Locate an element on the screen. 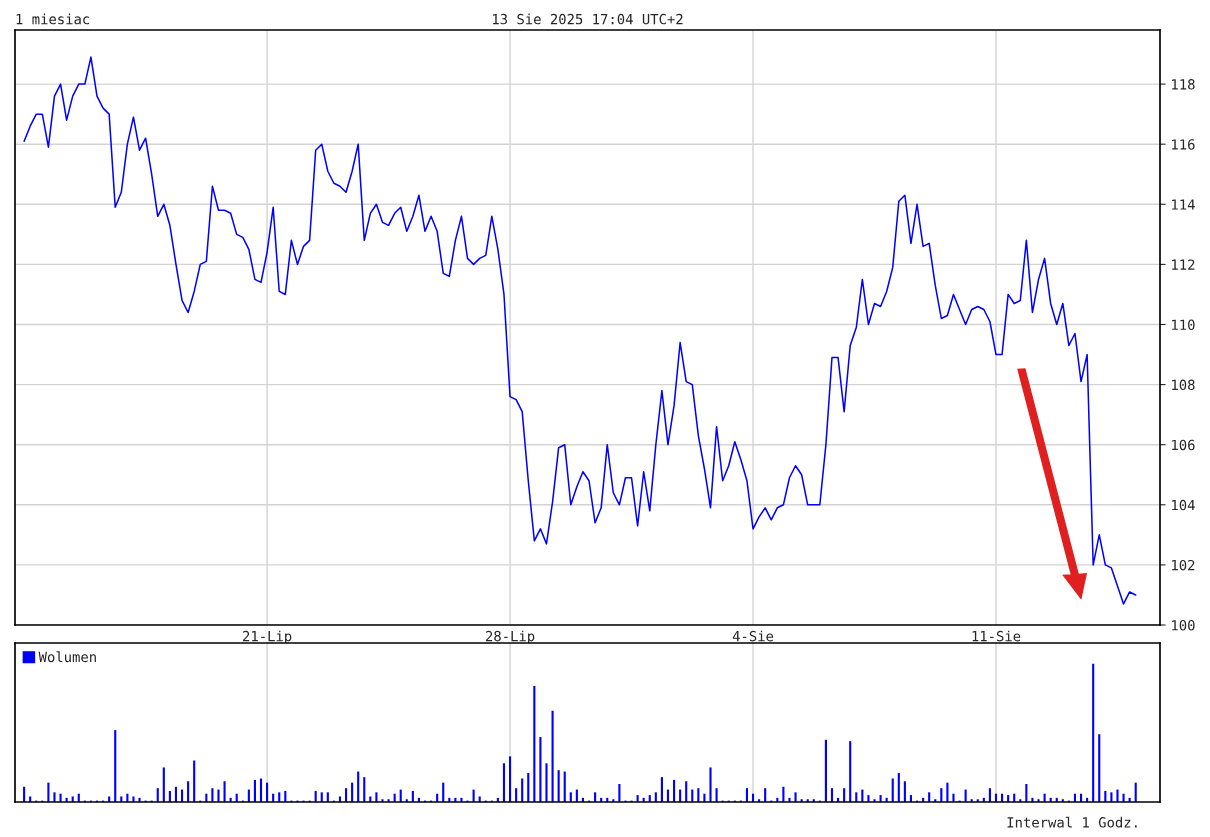  y-tick-label: 110 is located at coordinates (1183, 325).